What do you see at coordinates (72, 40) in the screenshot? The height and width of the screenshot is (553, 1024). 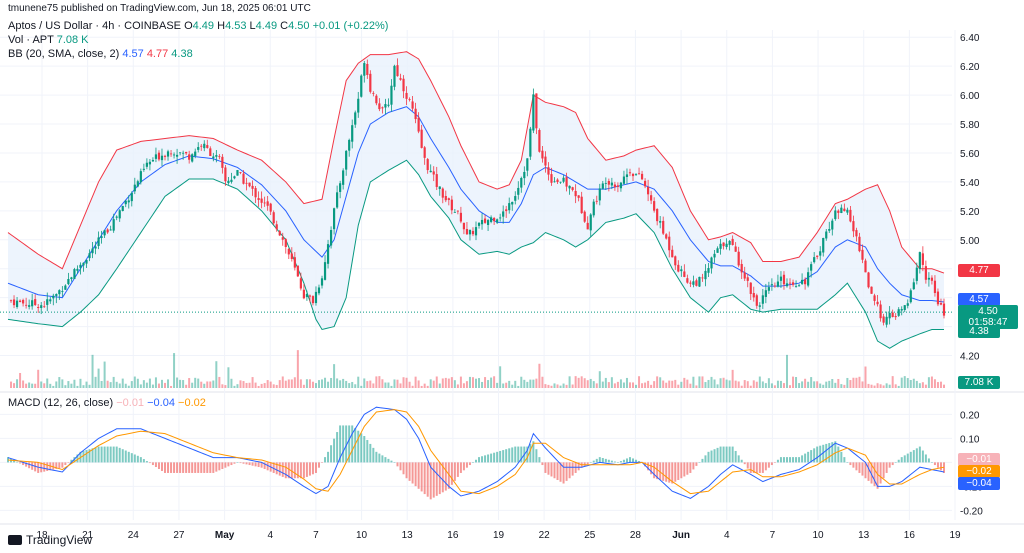 I see `volume-value: 7.08 K` at bounding box center [72, 40].